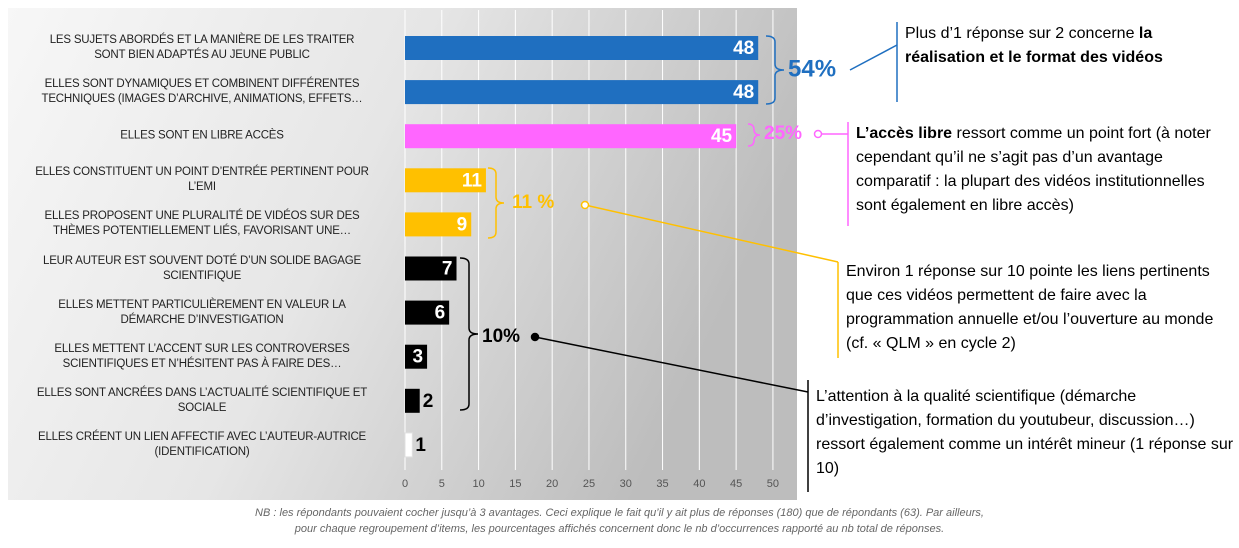  What do you see at coordinates (662, 484) in the screenshot?
I see `x-tick-label: 35` at bounding box center [662, 484].